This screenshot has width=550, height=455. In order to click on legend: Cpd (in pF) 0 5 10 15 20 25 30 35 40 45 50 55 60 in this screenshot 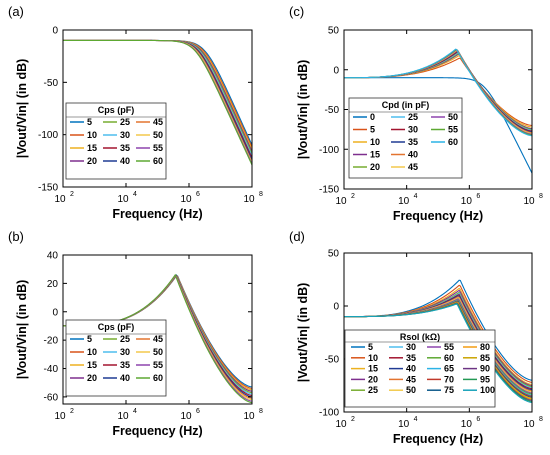, I will do `click(405, 138)`.